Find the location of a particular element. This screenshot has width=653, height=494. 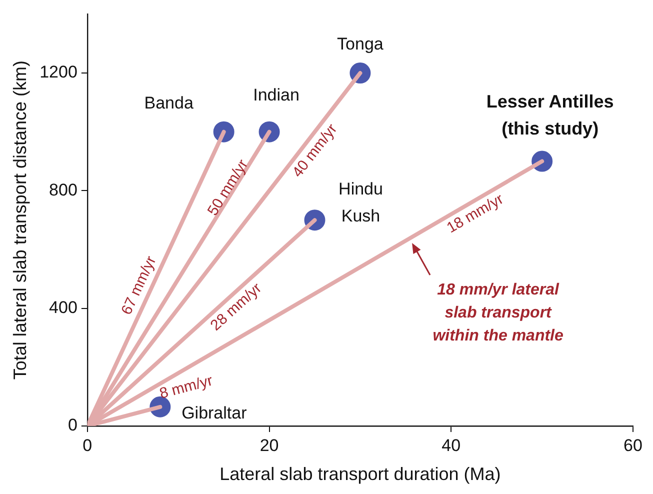

series-label: Banda is located at coordinates (169, 103).